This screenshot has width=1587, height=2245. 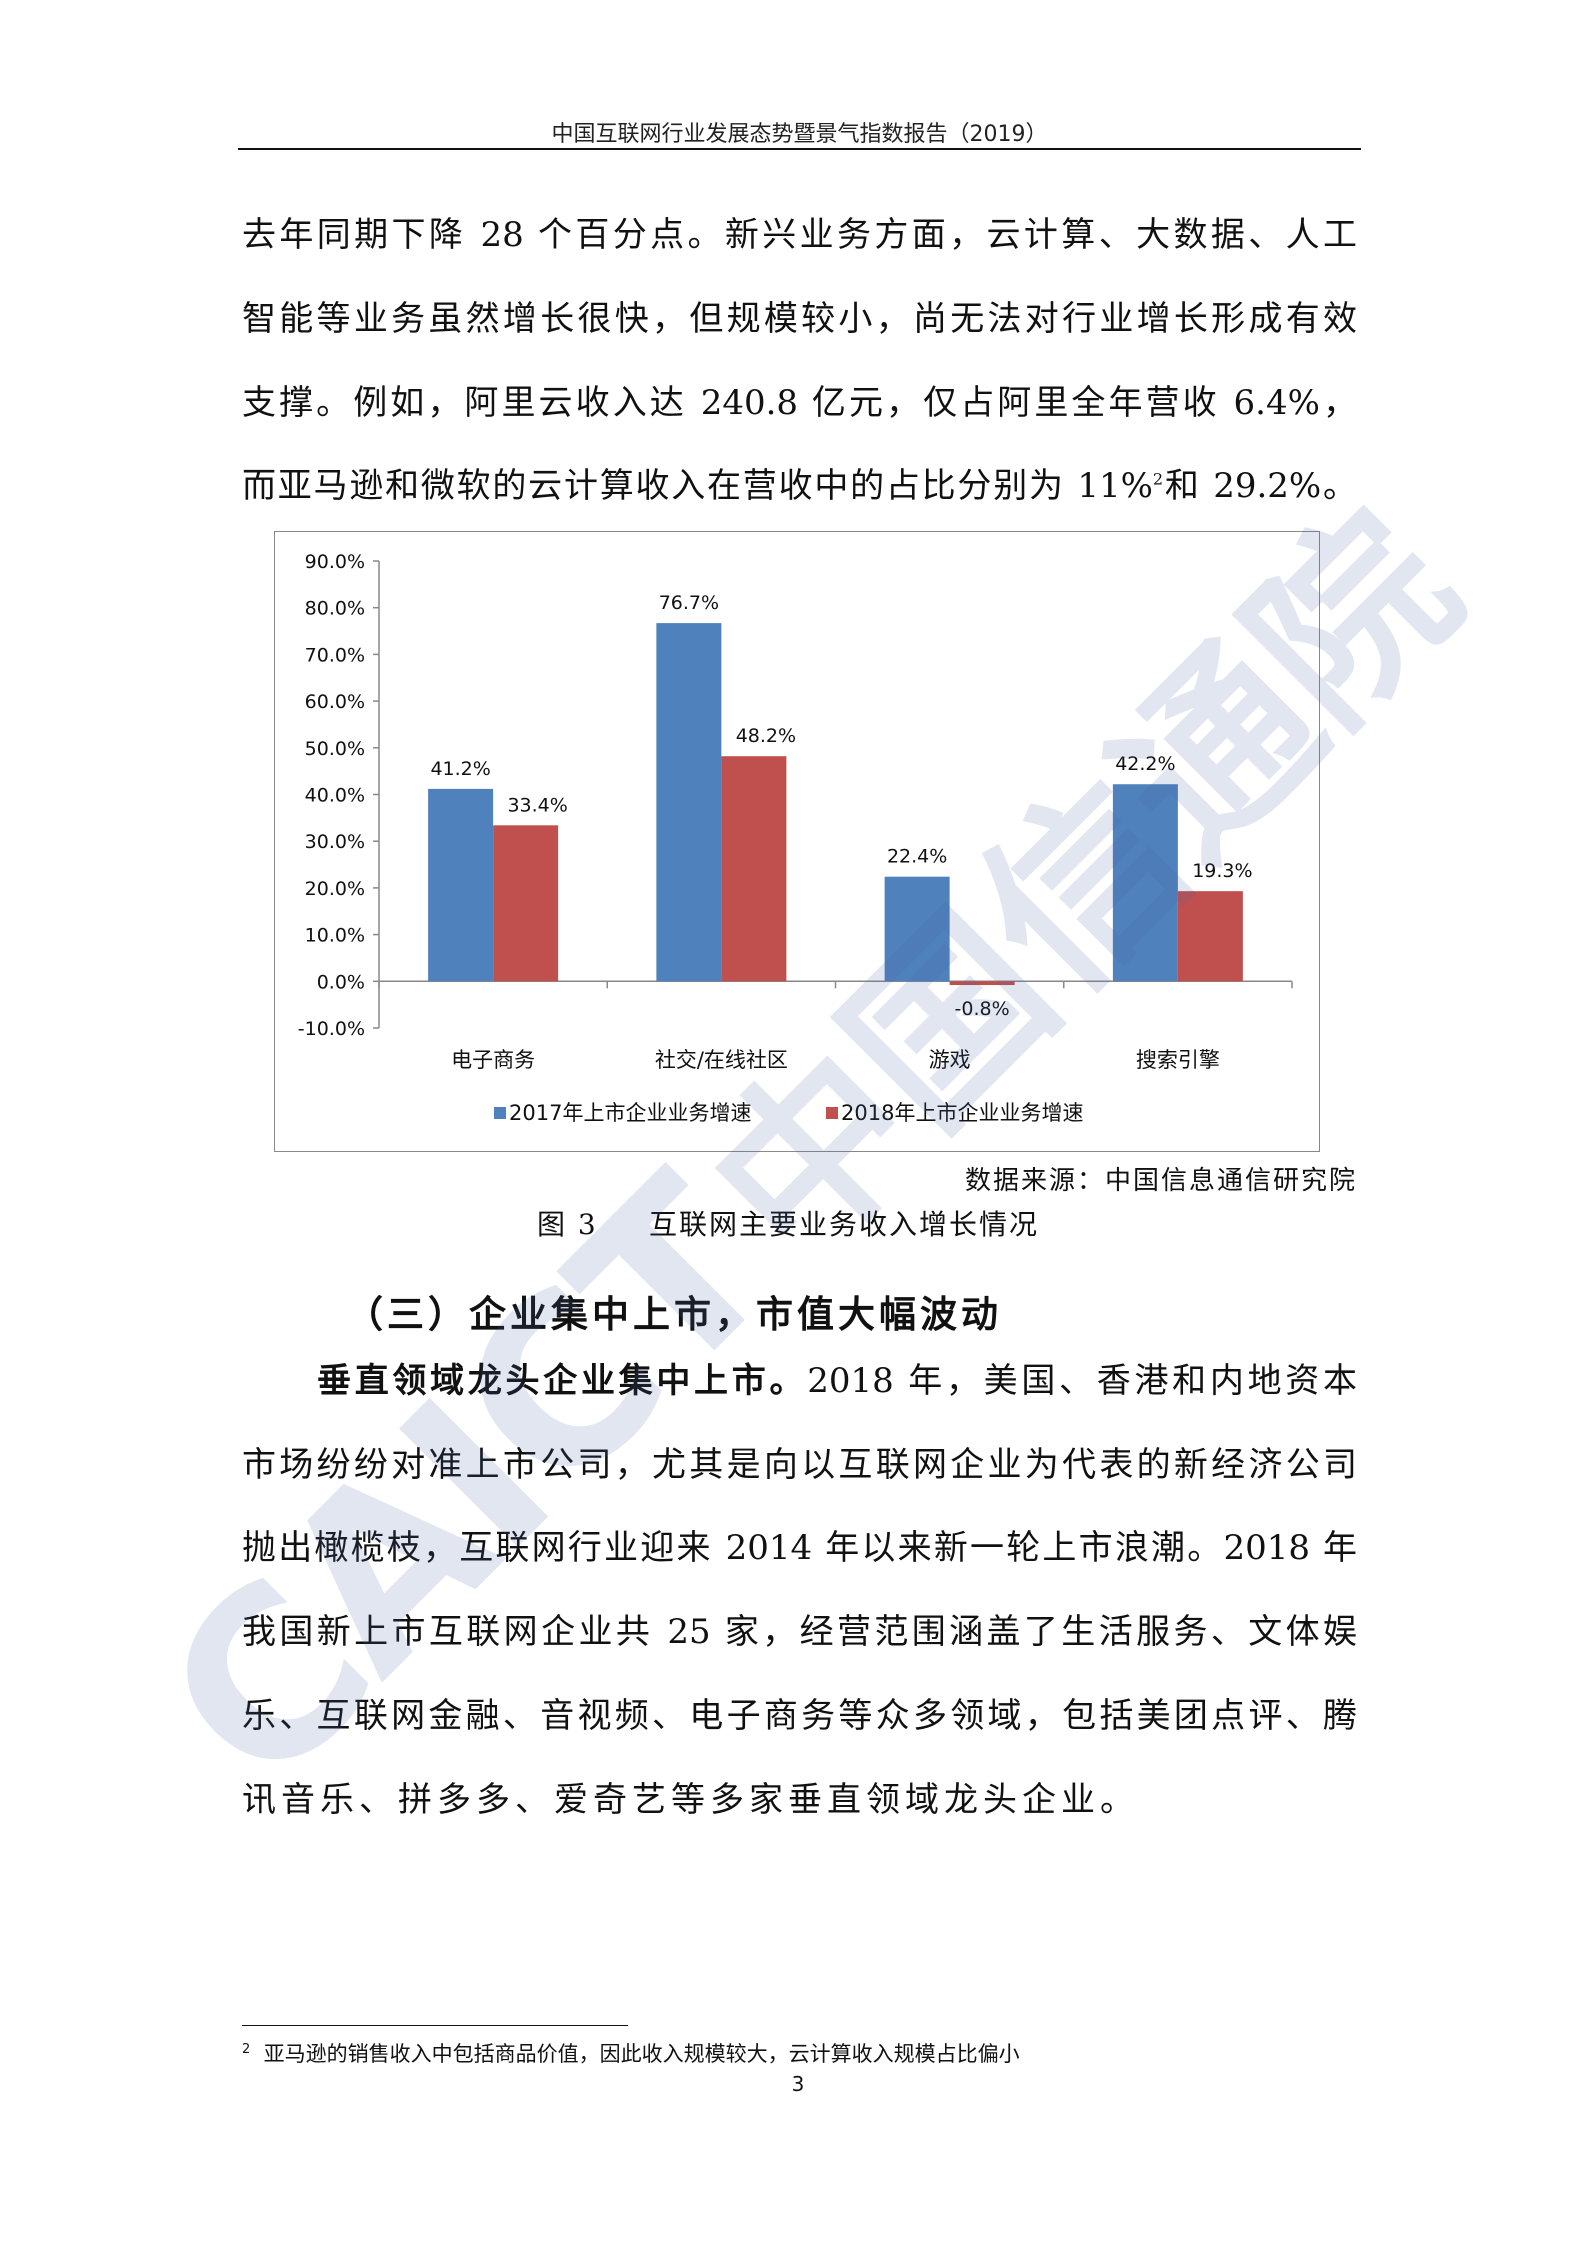 What do you see at coordinates (721, 1060) in the screenshot?
I see `category-label: 社交/在线社区` at bounding box center [721, 1060].